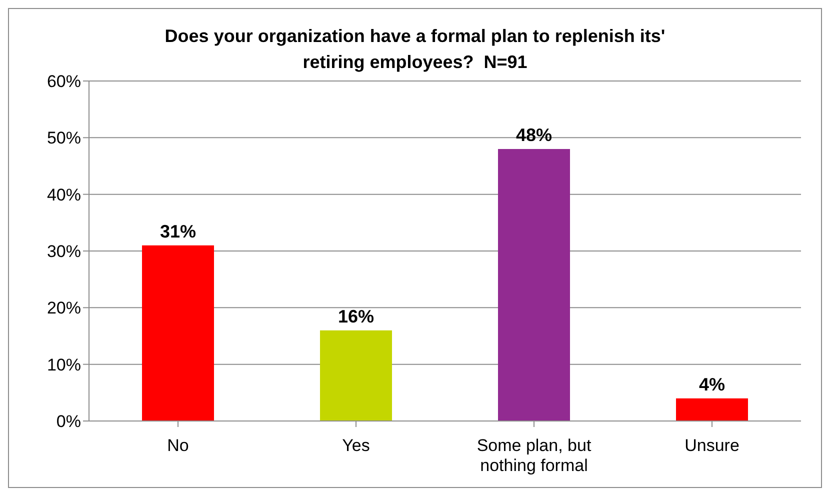  What do you see at coordinates (63, 138) in the screenshot?
I see `y-tick-label: 50%` at bounding box center [63, 138].